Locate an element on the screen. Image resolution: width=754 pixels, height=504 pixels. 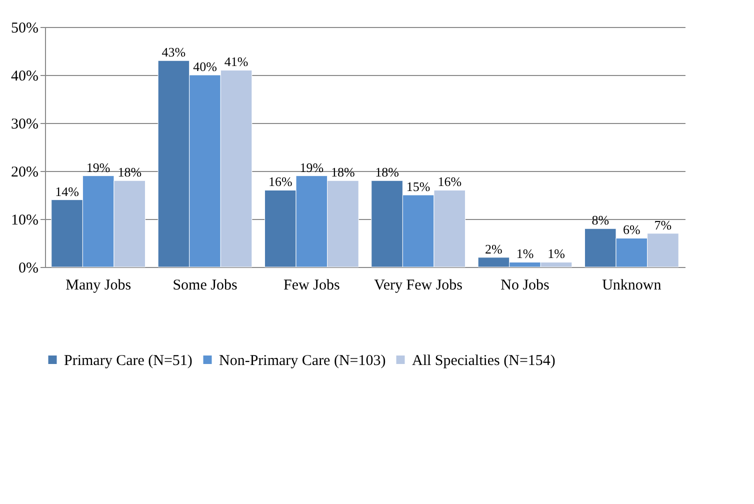
x-tick-label: Many Jobs is located at coordinates (99, 286).